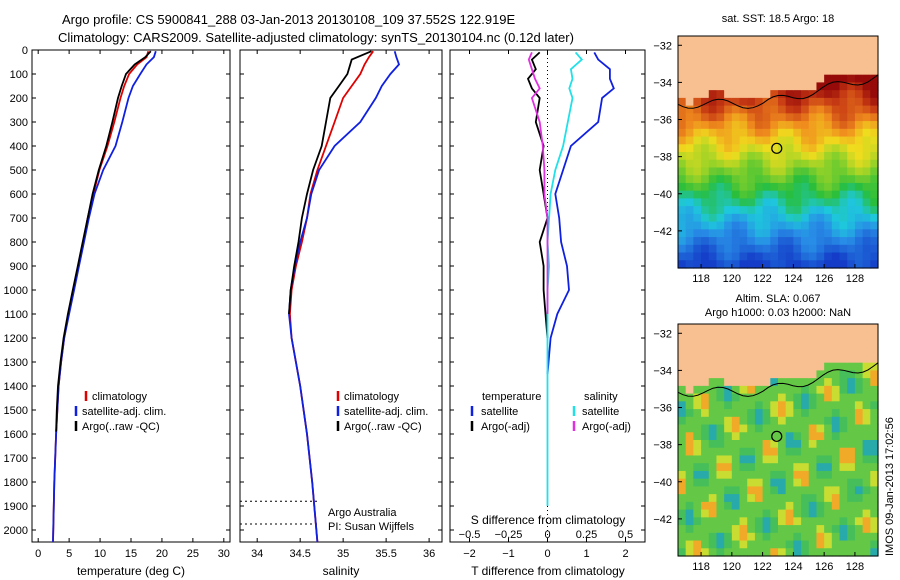 The image size is (900, 580). I want to click on top-tick-label: −0.25, so click(509, 535).